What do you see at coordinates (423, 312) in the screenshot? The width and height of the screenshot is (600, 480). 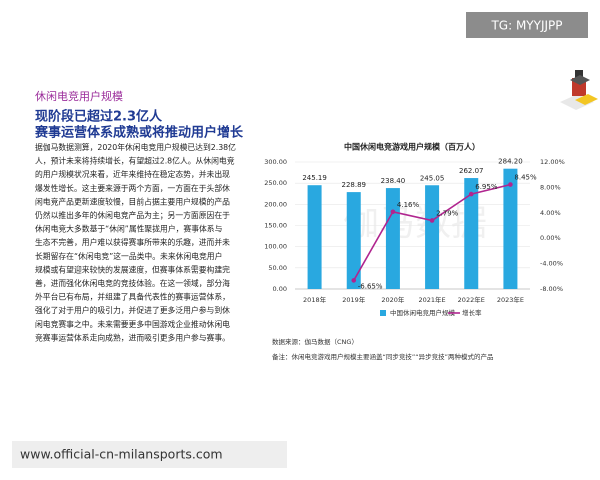 I see `legend-label: 中国休闲电竞用户规模` at bounding box center [423, 312].